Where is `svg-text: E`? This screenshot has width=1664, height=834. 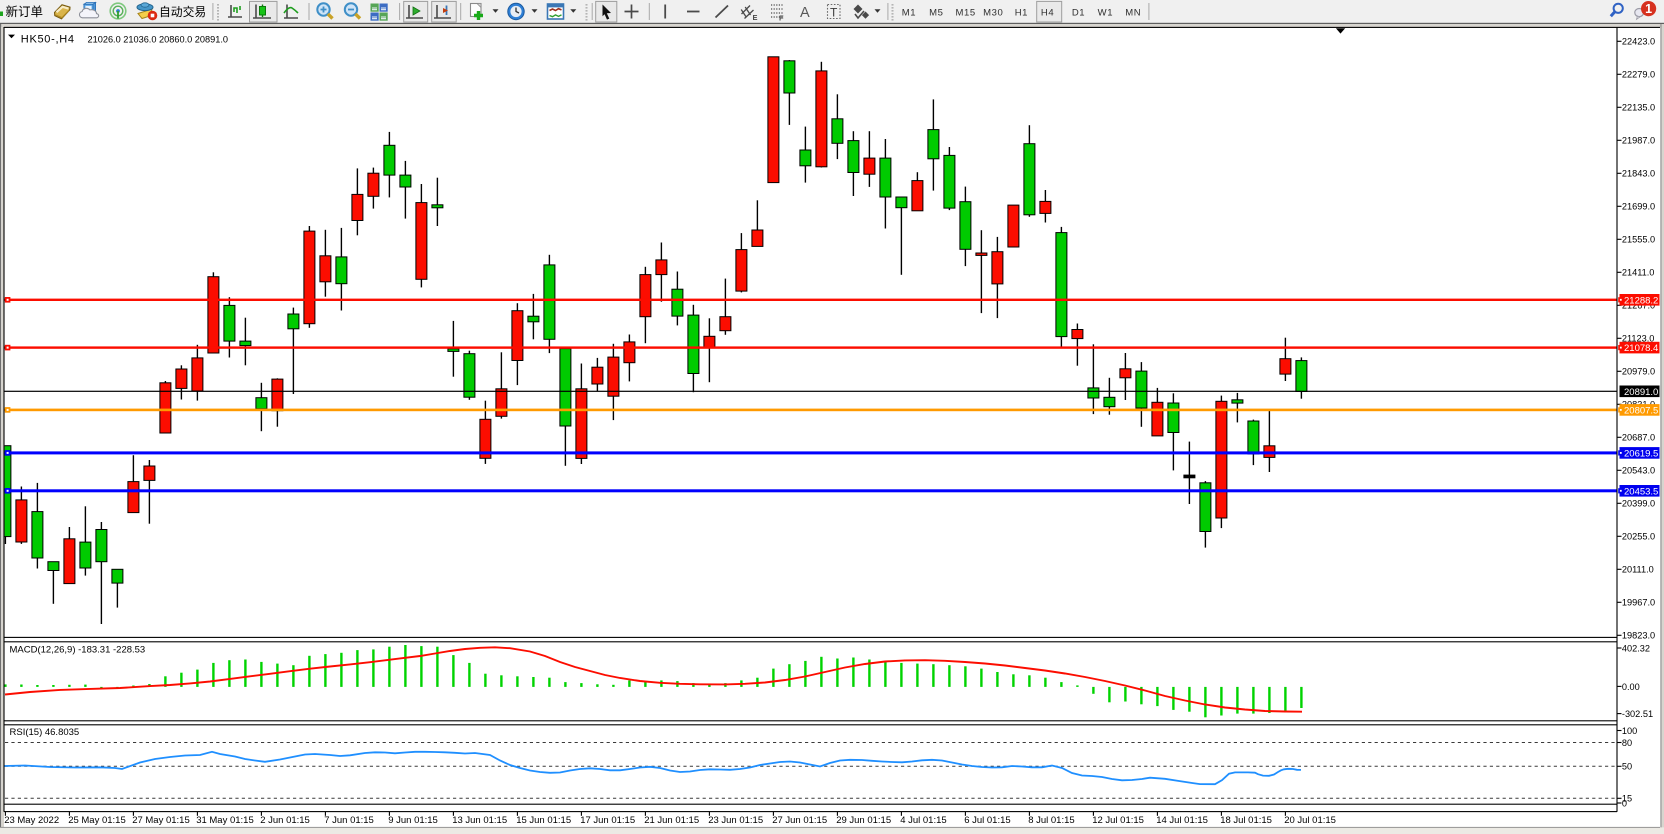
svg-text: E is located at coordinates (755, 17).